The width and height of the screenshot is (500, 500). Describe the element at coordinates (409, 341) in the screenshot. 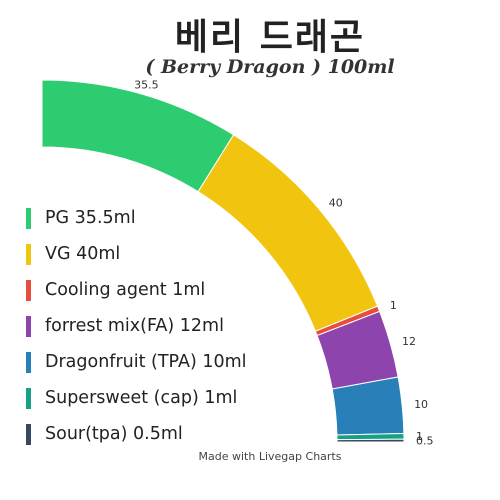

I see `data-label-3: 12` at that location.